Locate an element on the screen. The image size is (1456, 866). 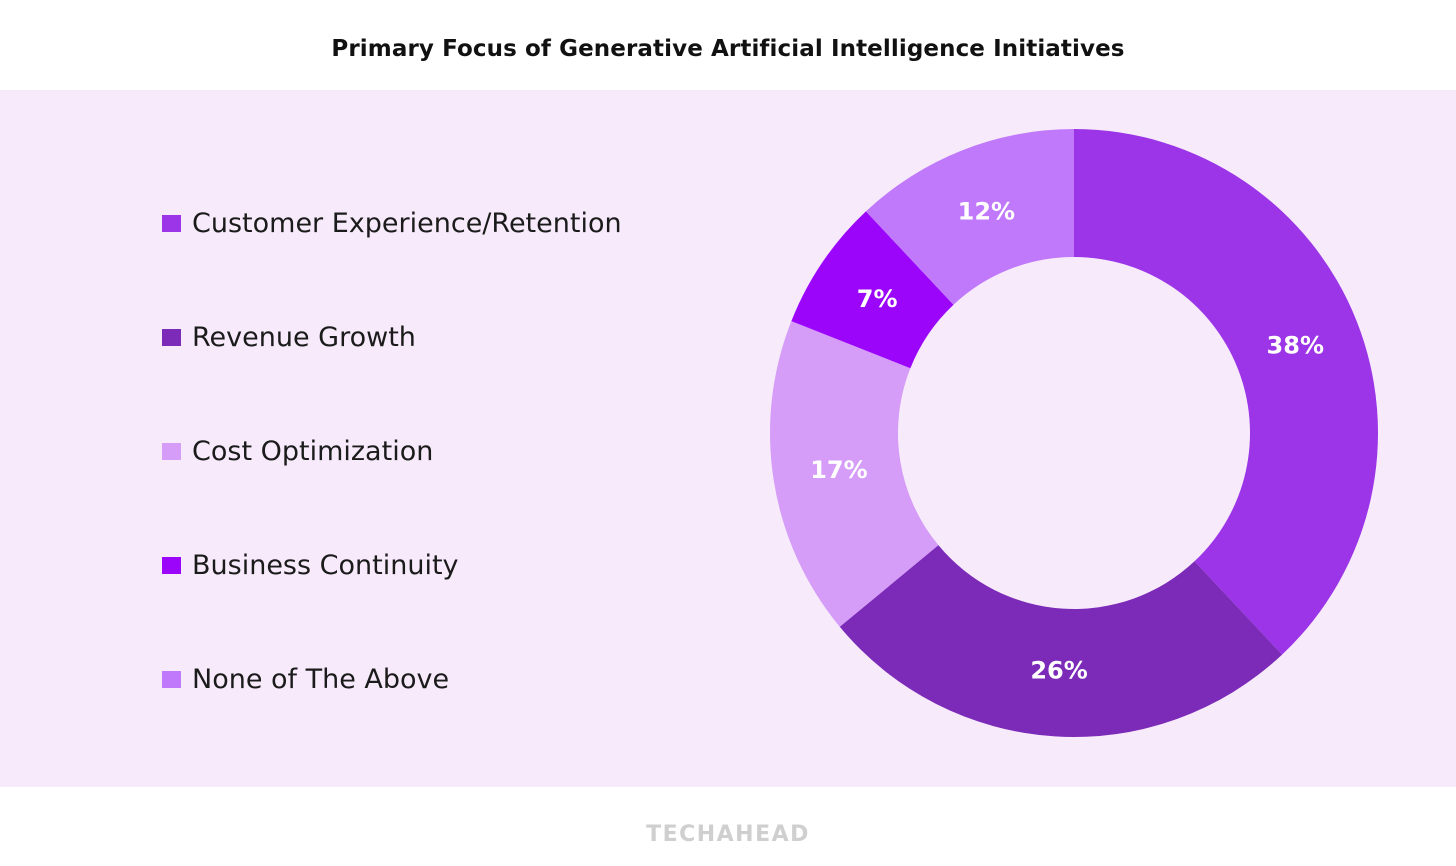
legend-label-none-of-the-above: None of The Above is located at coordinates (321, 679).